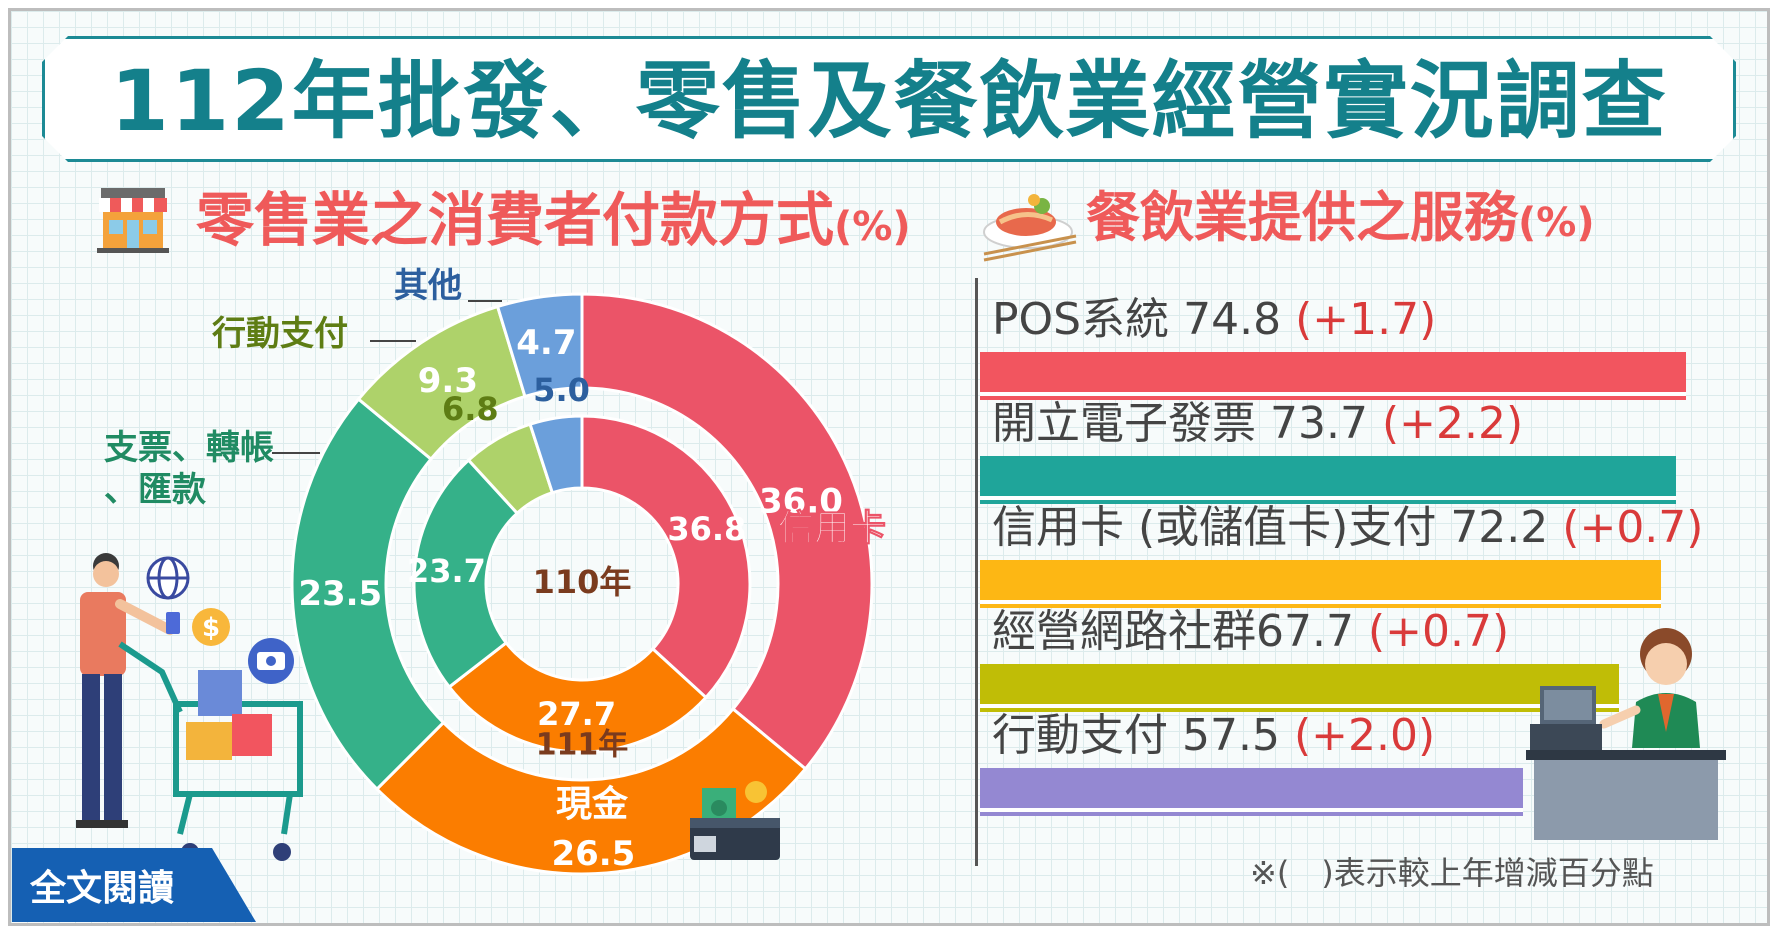  I want to click on donut-value-outer-mobile: 9.3, so click(448, 381).